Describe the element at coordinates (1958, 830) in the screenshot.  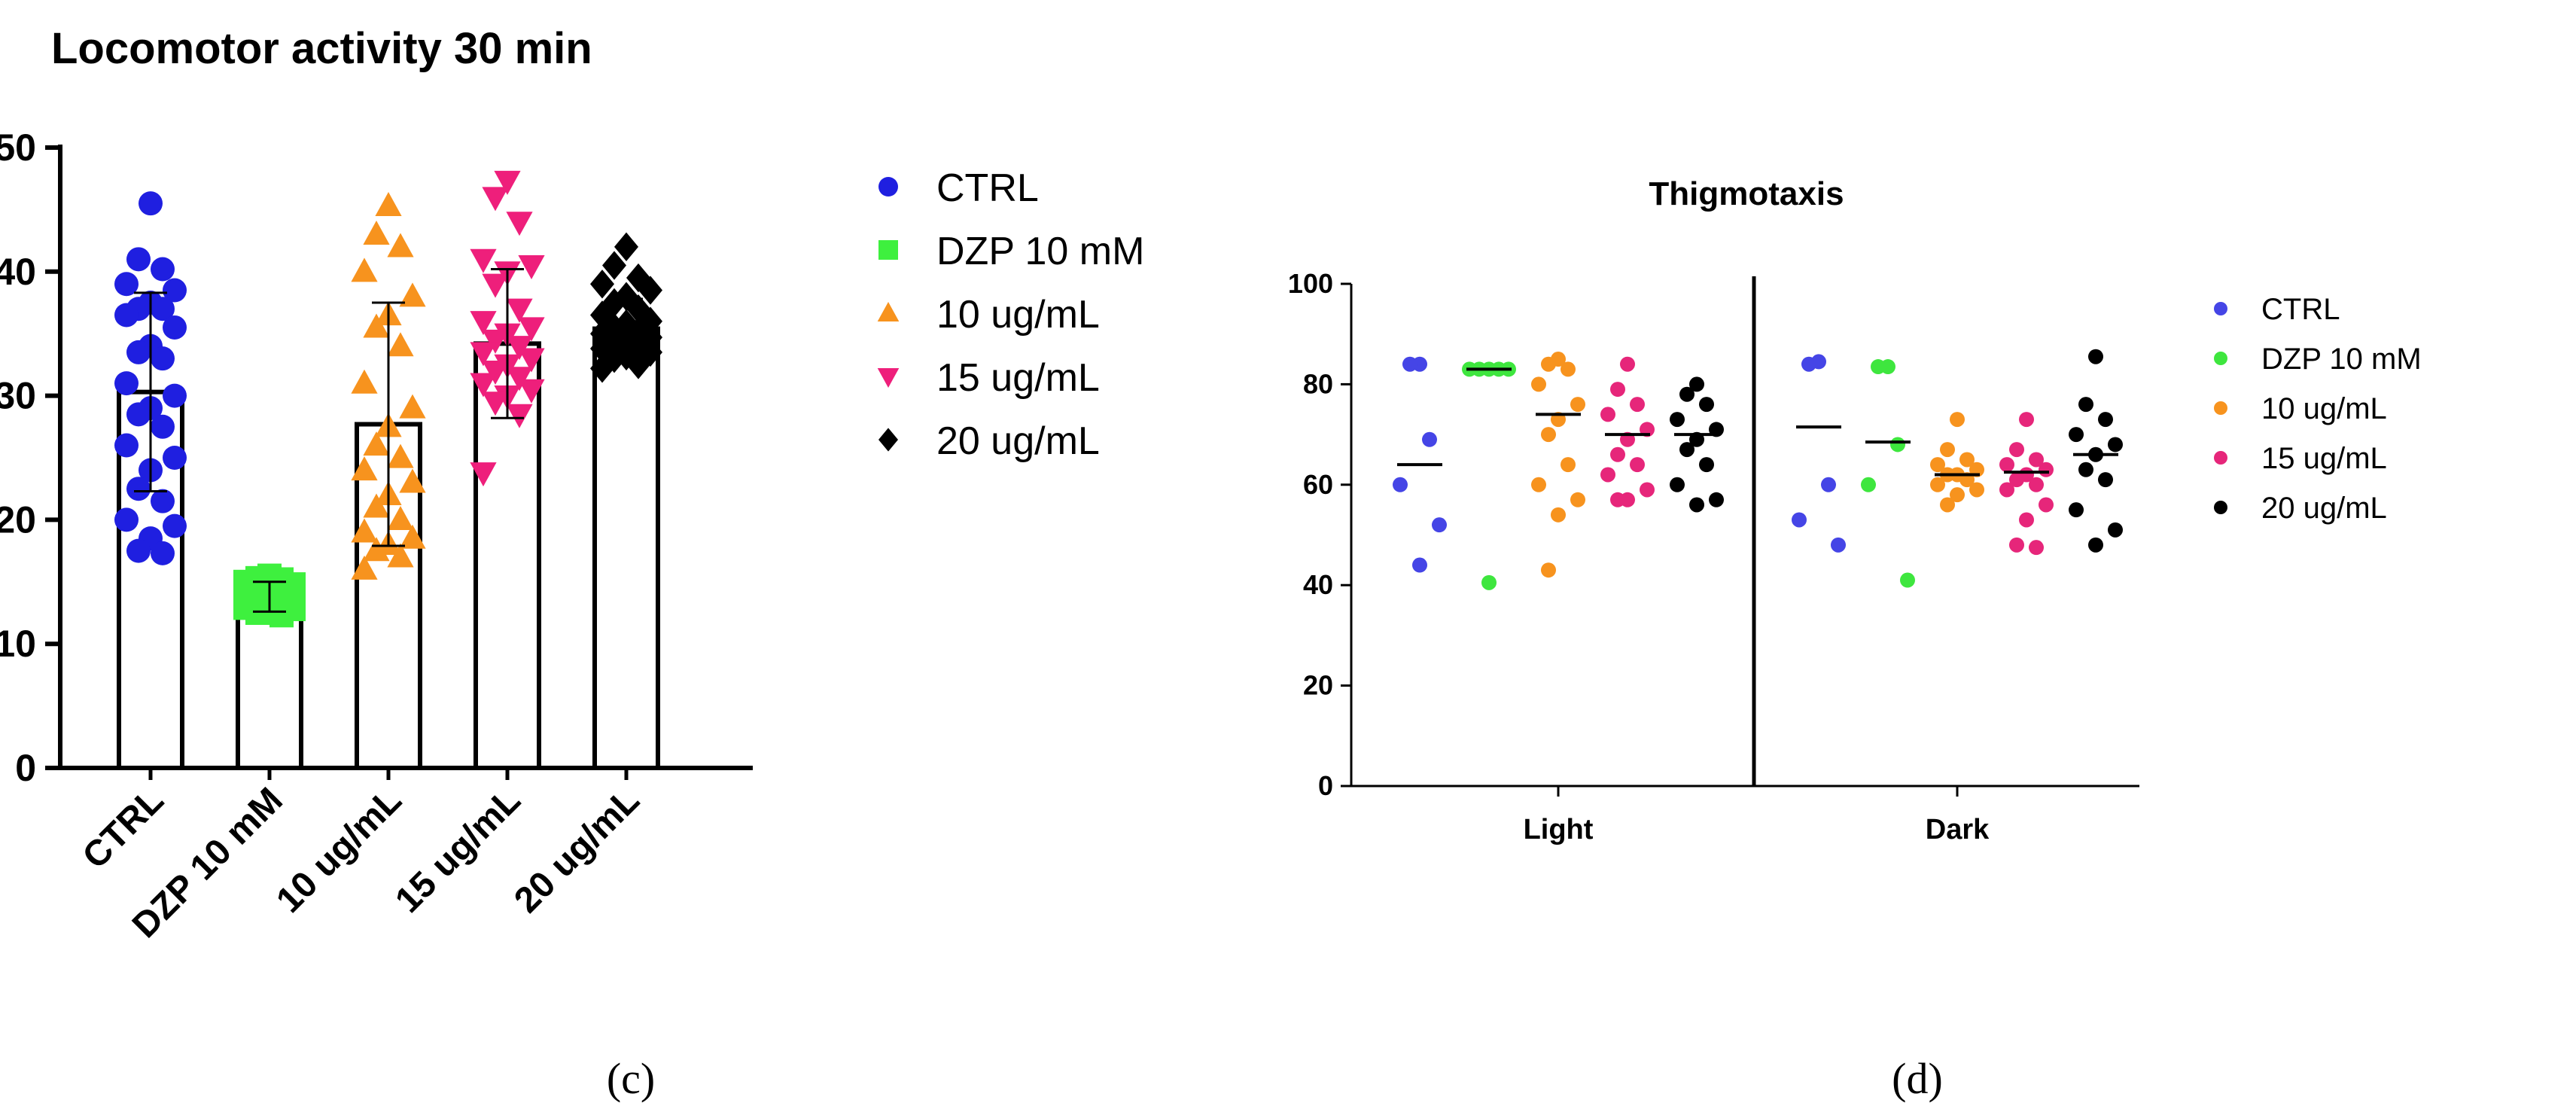
I see `d-x-tick-label-1: Dark` at that location.